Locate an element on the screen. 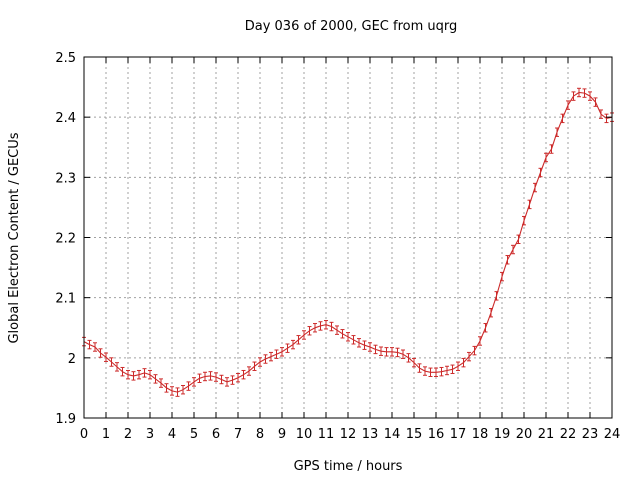  y-tick-label: 2.5 is located at coordinates (65, 58).